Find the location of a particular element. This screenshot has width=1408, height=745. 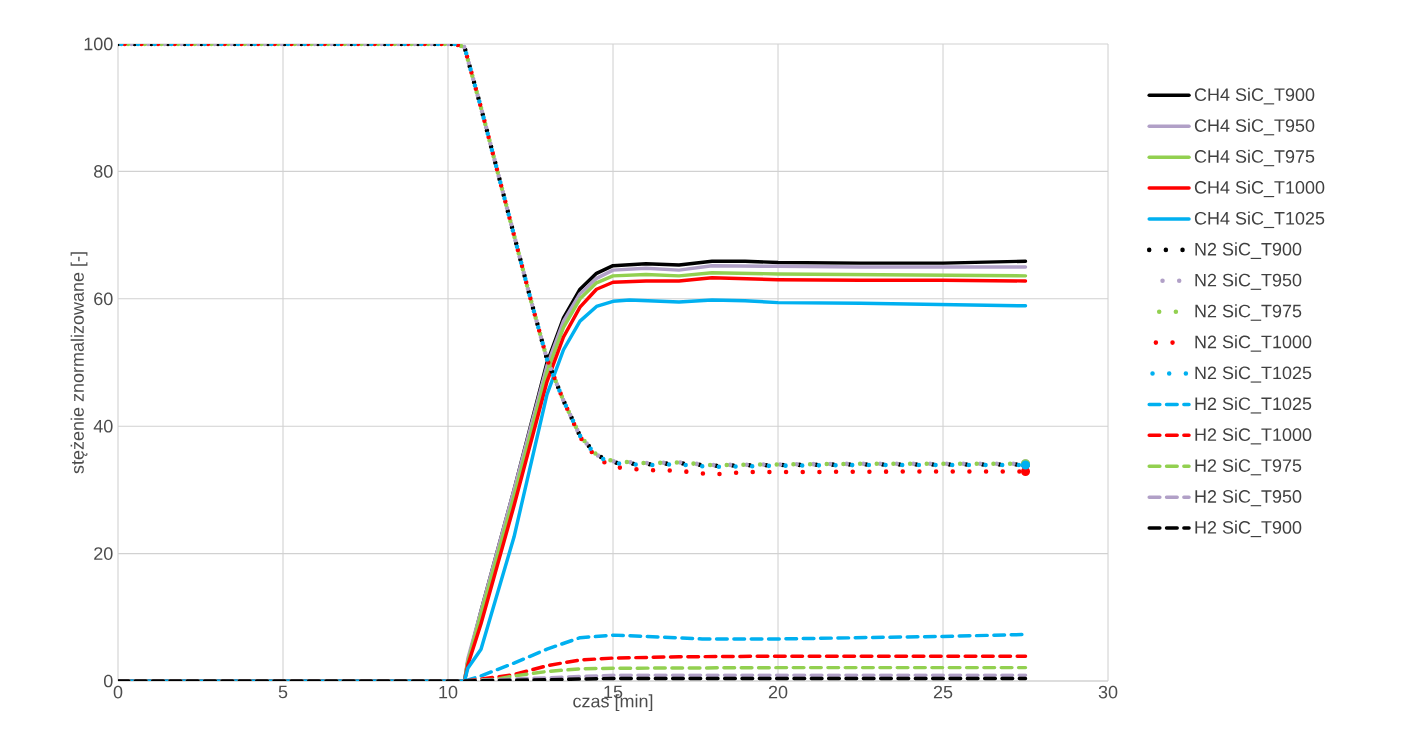

x-tick-label: 25 is located at coordinates (943, 692).